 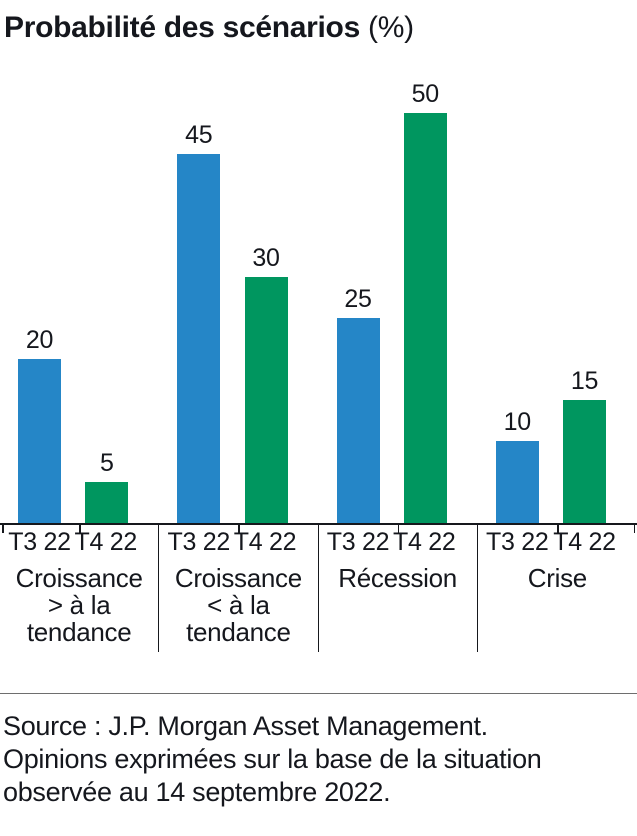 I want to click on axis-end-tick-right, so click(x=634, y=529).